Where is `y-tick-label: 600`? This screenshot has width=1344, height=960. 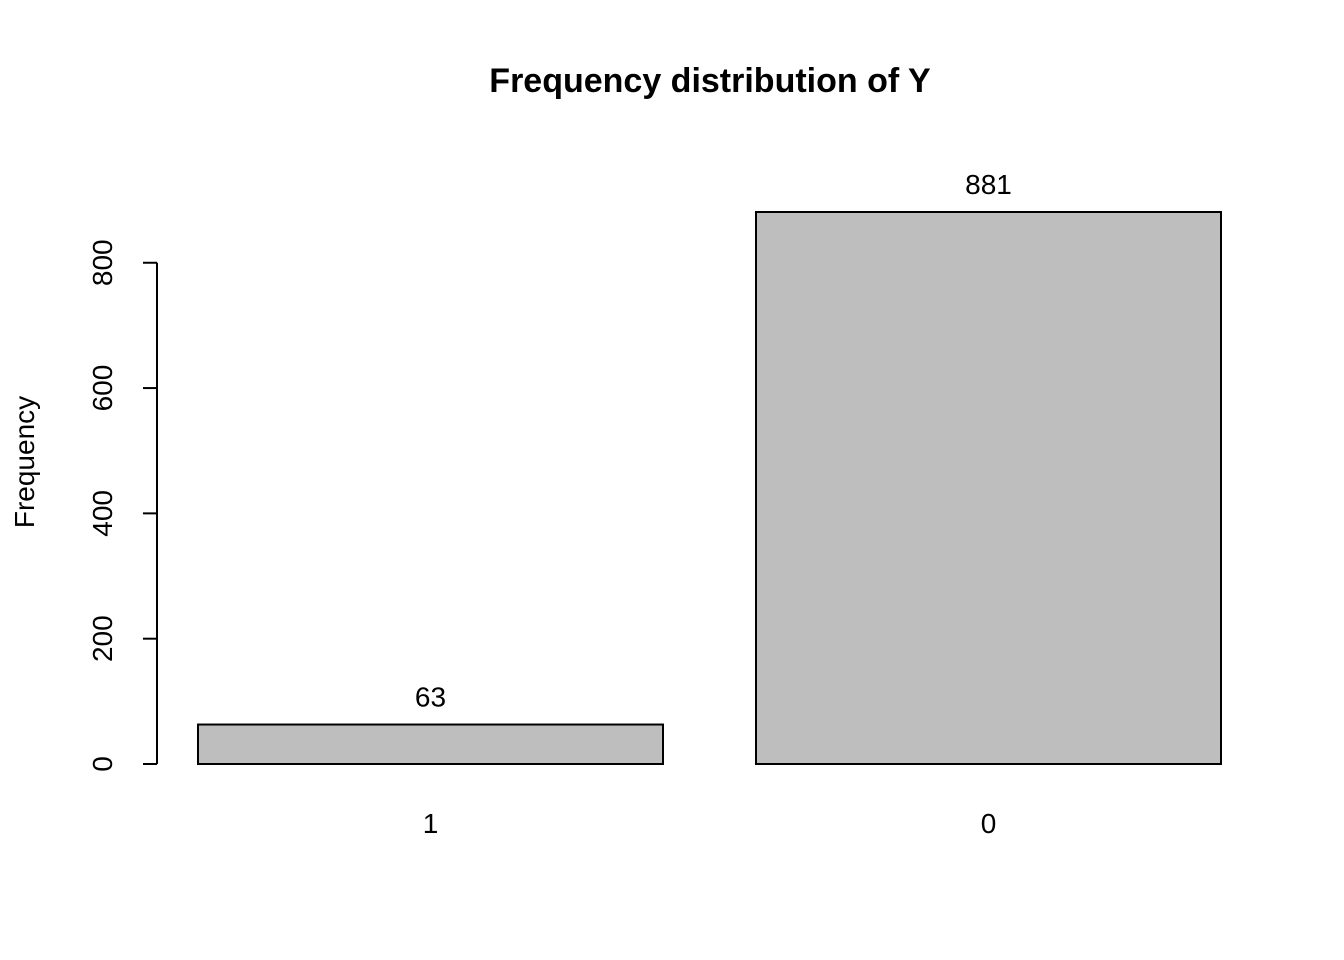
y-tick-label: 600 is located at coordinates (102, 388).